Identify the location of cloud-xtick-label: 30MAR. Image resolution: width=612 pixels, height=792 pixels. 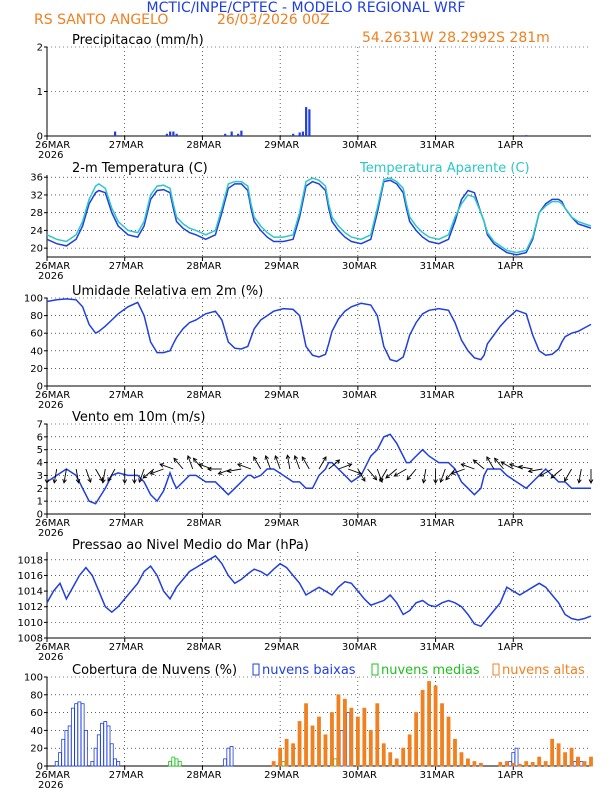
(359, 775).